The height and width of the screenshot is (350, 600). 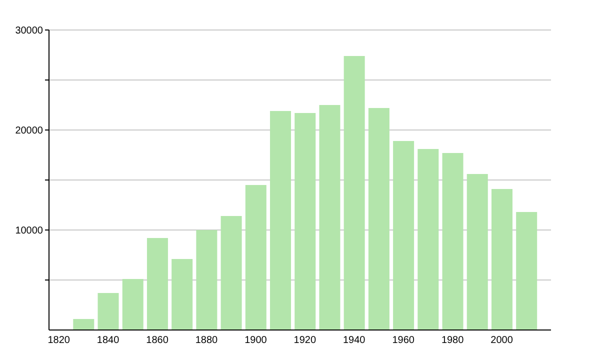 What do you see at coordinates (305, 340) in the screenshot?
I see `x-tick-label: 1920` at bounding box center [305, 340].